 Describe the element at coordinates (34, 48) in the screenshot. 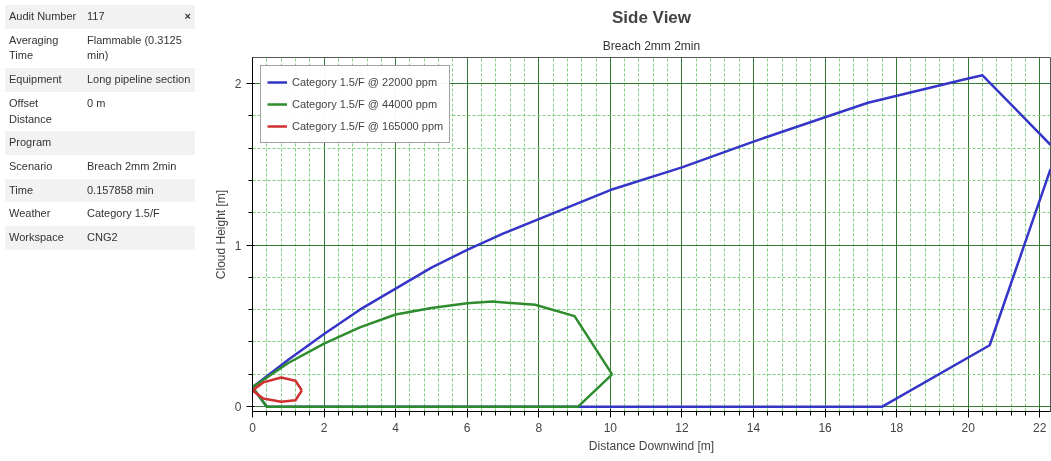

I see `category-label: Averaging Time` at that location.